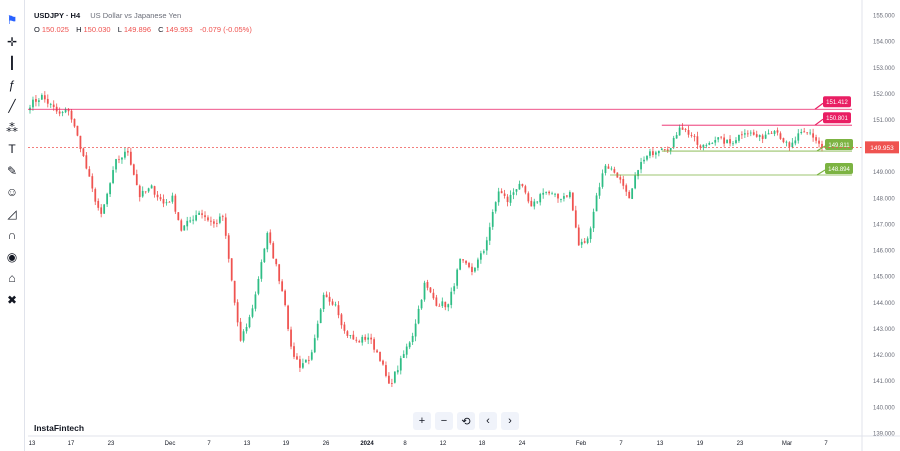 The height and width of the screenshot is (451, 900). Describe the element at coordinates (884, 356) in the screenshot. I see `price-tick-label: 142.000` at that location.